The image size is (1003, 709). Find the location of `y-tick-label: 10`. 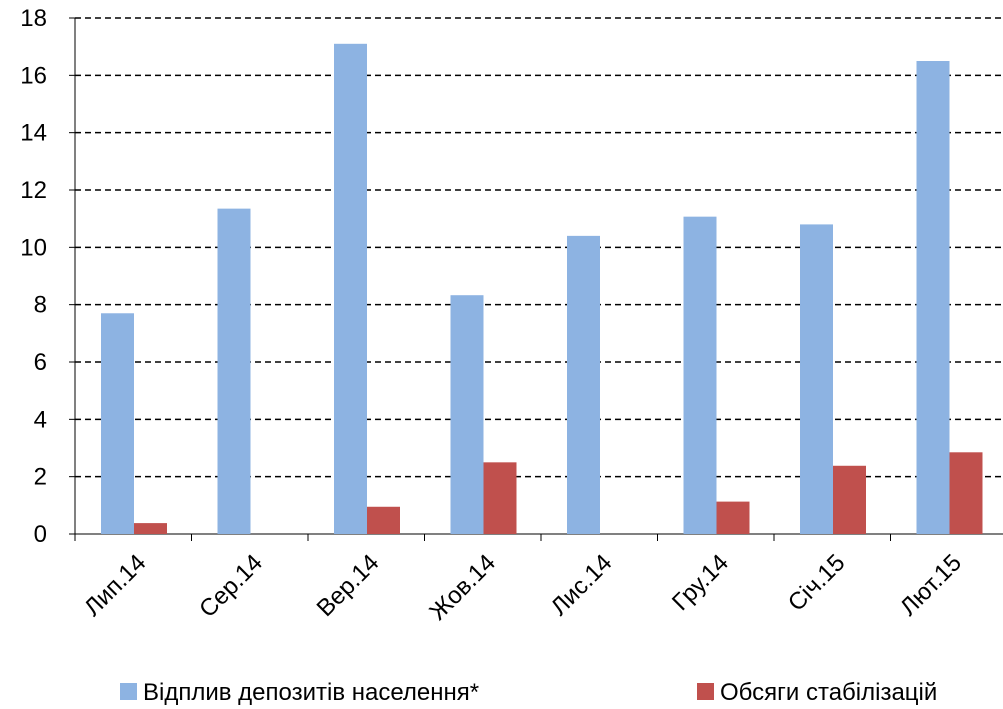

y-tick-label: 10 is located at coordinates (33, 247).